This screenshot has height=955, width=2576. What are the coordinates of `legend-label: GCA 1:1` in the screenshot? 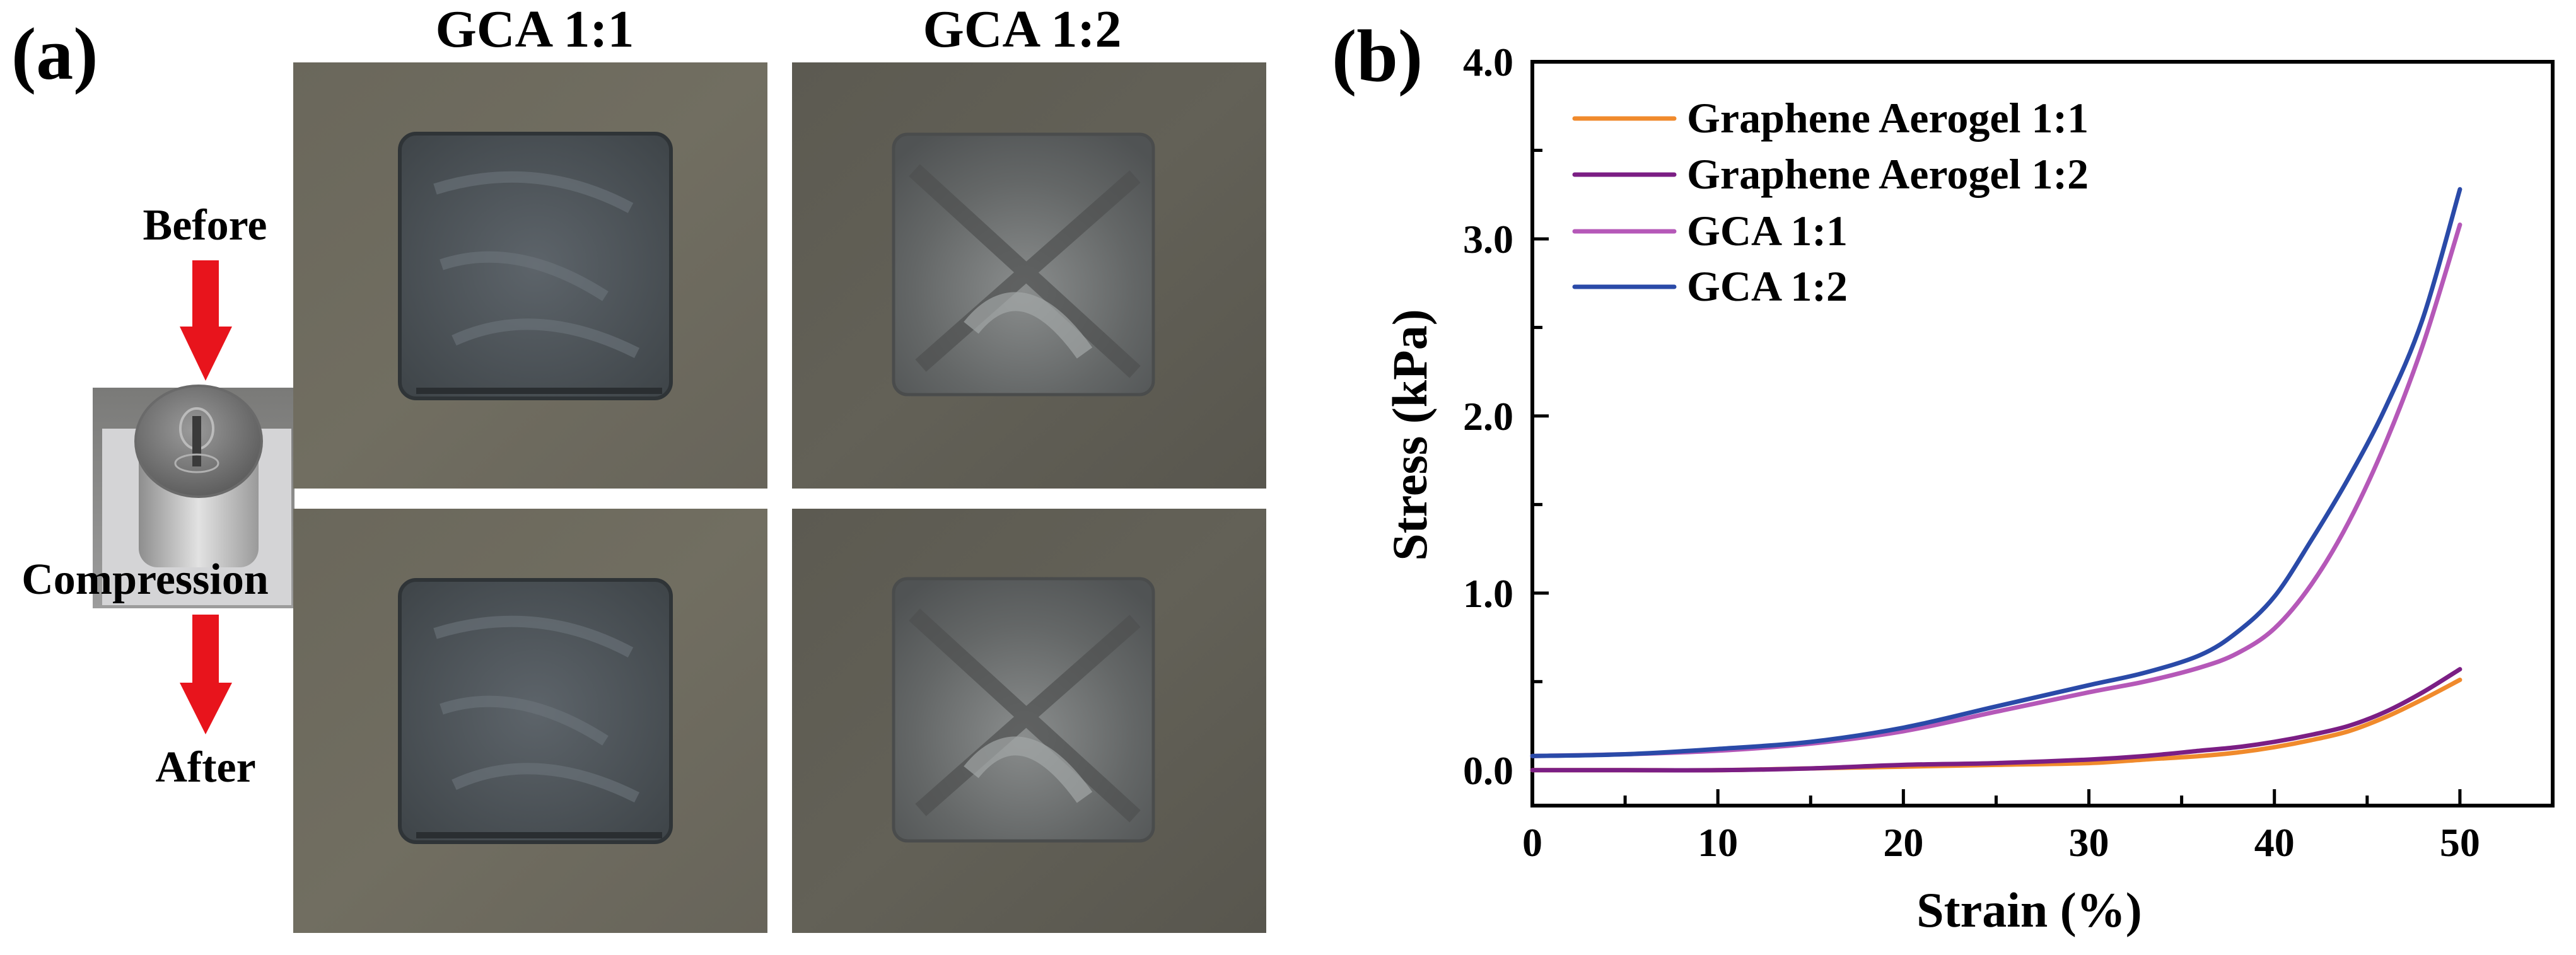 It's located at (1767, 231).